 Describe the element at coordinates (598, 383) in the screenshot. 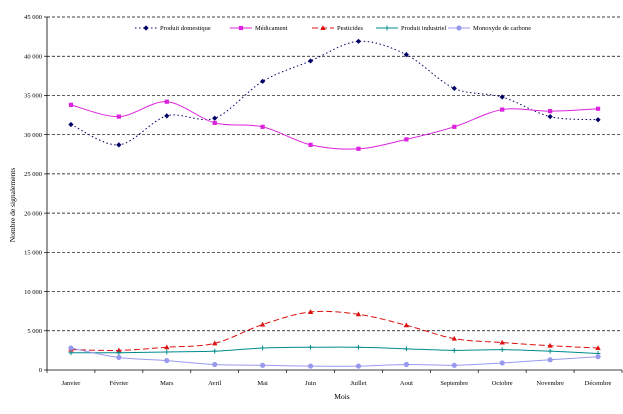

I see `x-tick-label: Décembre` at that location.